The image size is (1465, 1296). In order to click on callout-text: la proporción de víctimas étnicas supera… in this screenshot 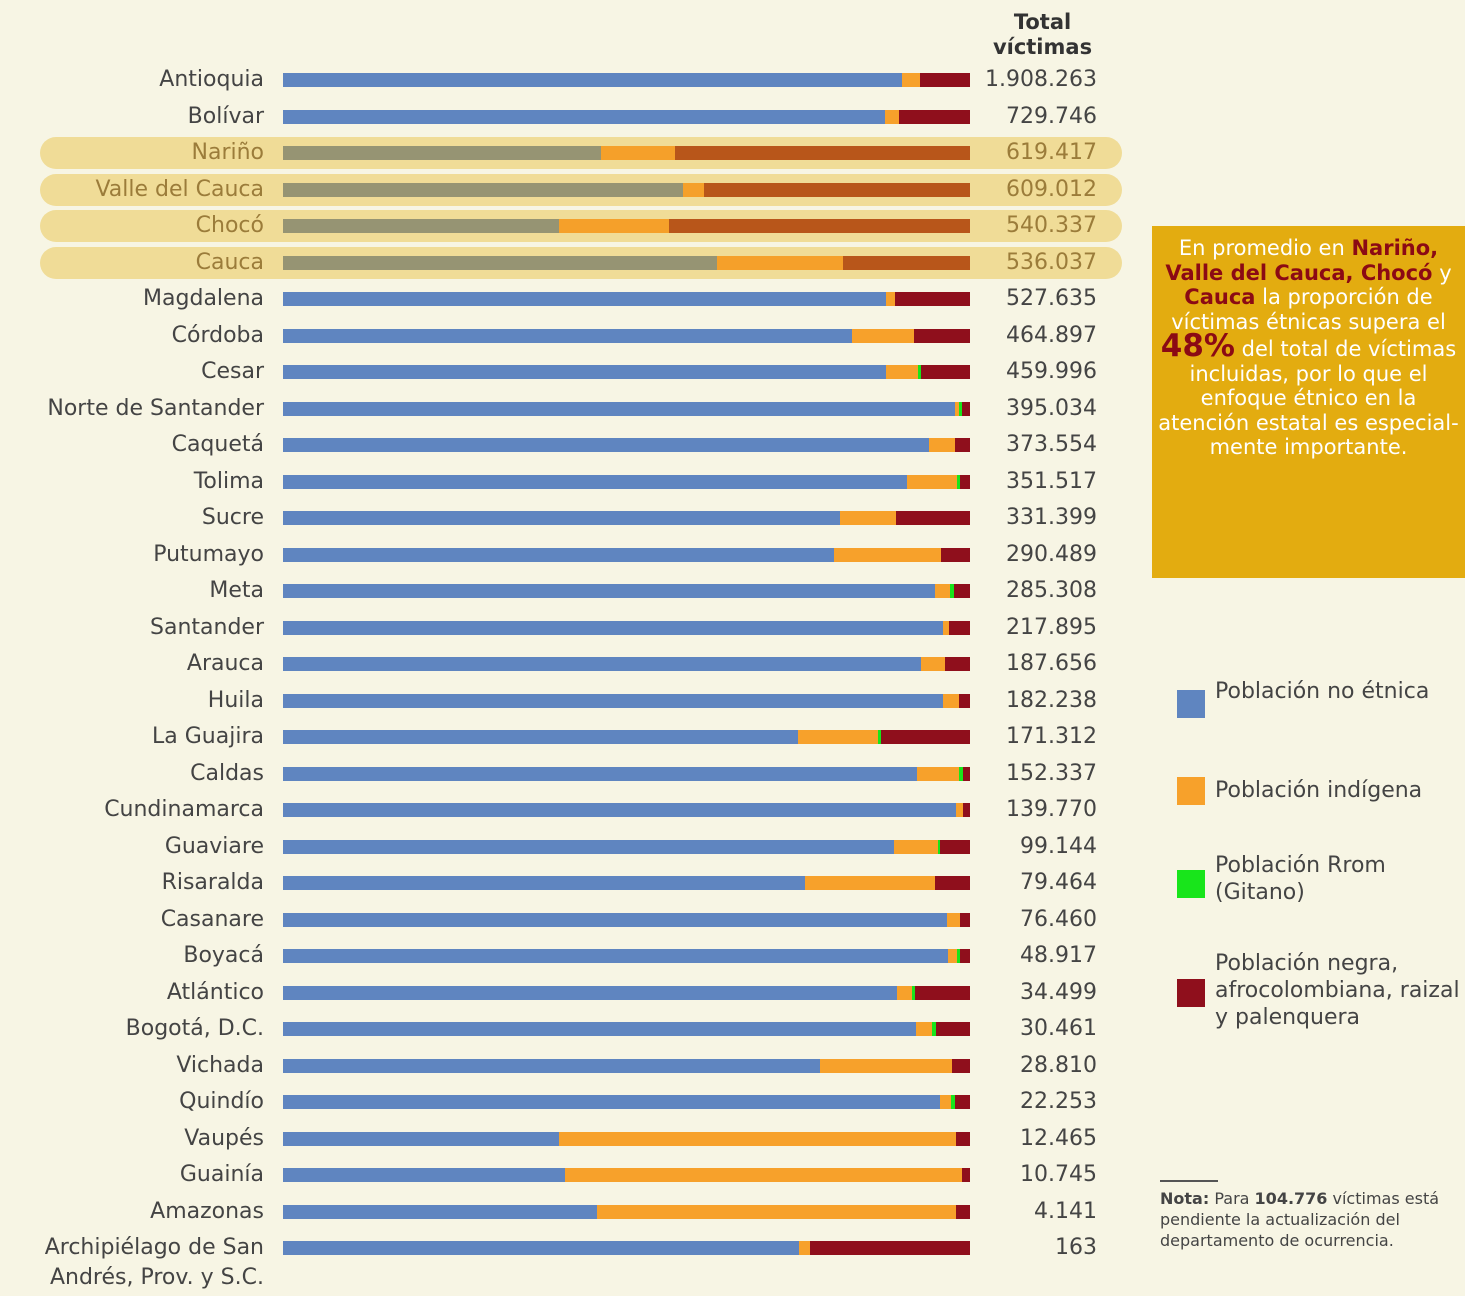, I will do `click(1308, 309)`.